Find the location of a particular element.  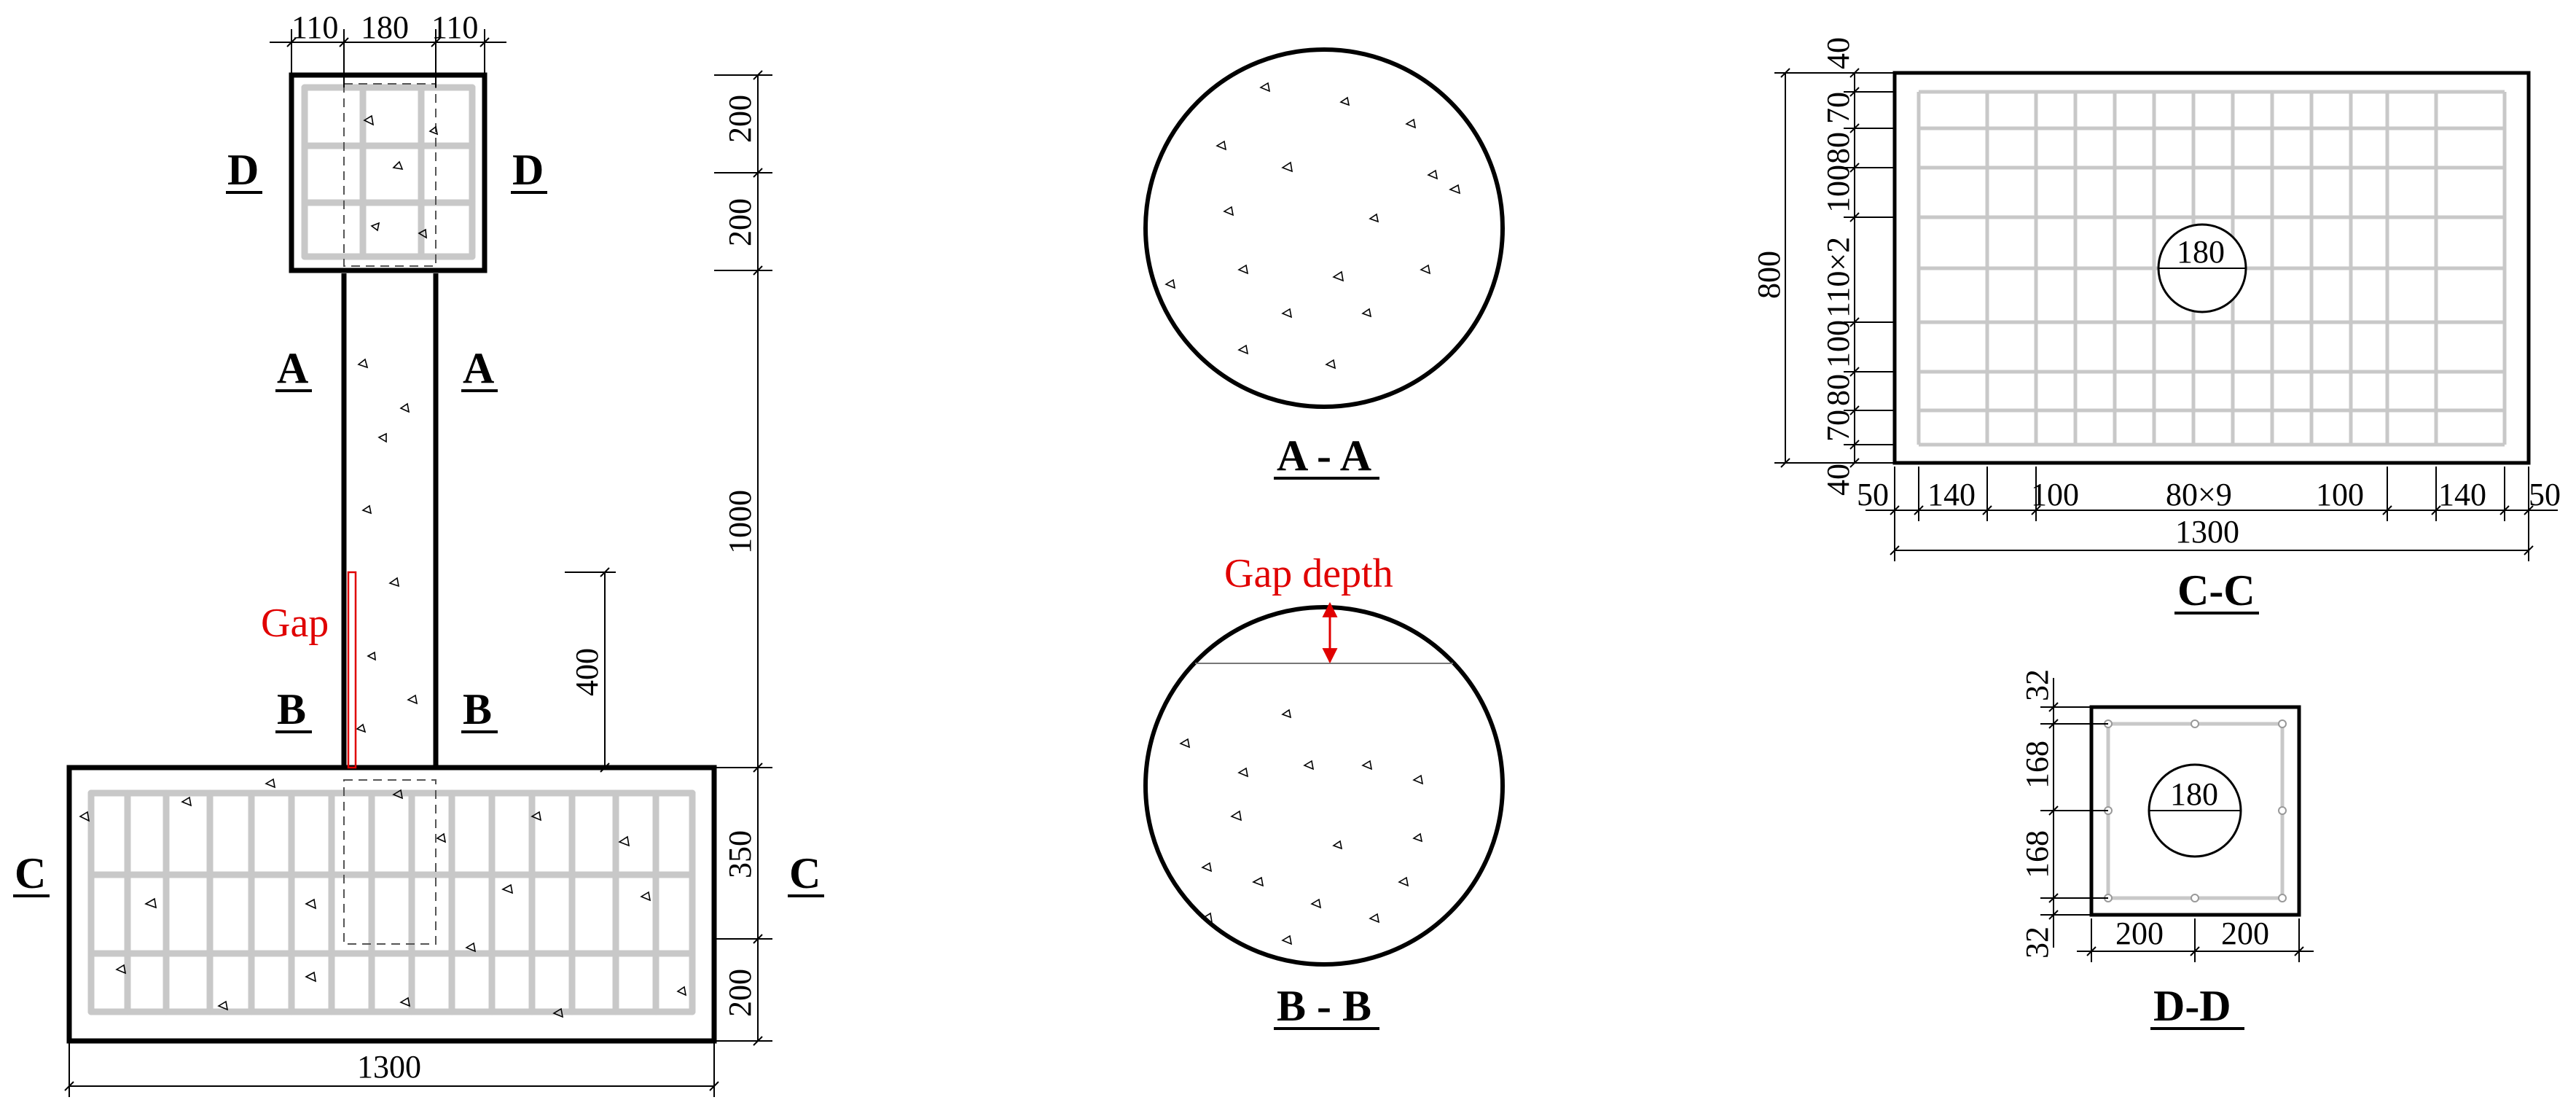

cc-dim-h8: 70 is located at coordinates (1838, 426).